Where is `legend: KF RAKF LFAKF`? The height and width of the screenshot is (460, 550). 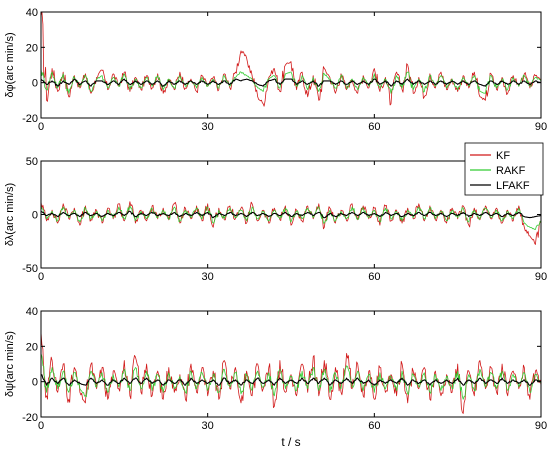 legend: KF RAKF LFAKF is located at coordinates (504, 169).